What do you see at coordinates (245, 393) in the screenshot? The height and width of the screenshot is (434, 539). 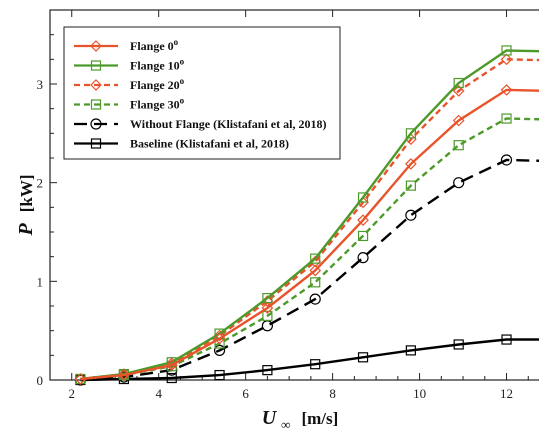 I see `x-tick-label: 6` at bounding box center [245, 393].